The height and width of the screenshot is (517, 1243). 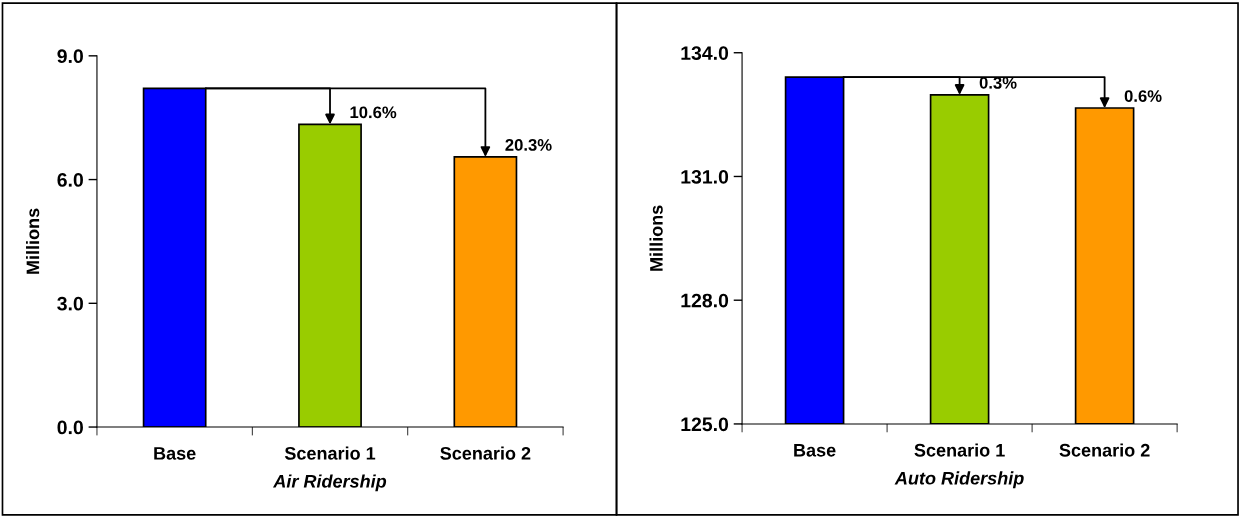 What do you see at coordinates (70, 180) in the screenshot?
I see `y-tick-label: 6.0` at bounding box center [70, 180].